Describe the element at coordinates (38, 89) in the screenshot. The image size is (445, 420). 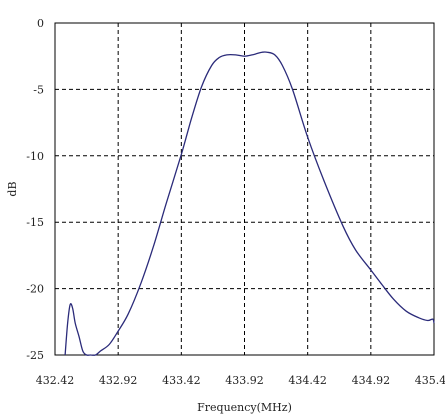
I see `y-tick-label: -5` at that location.